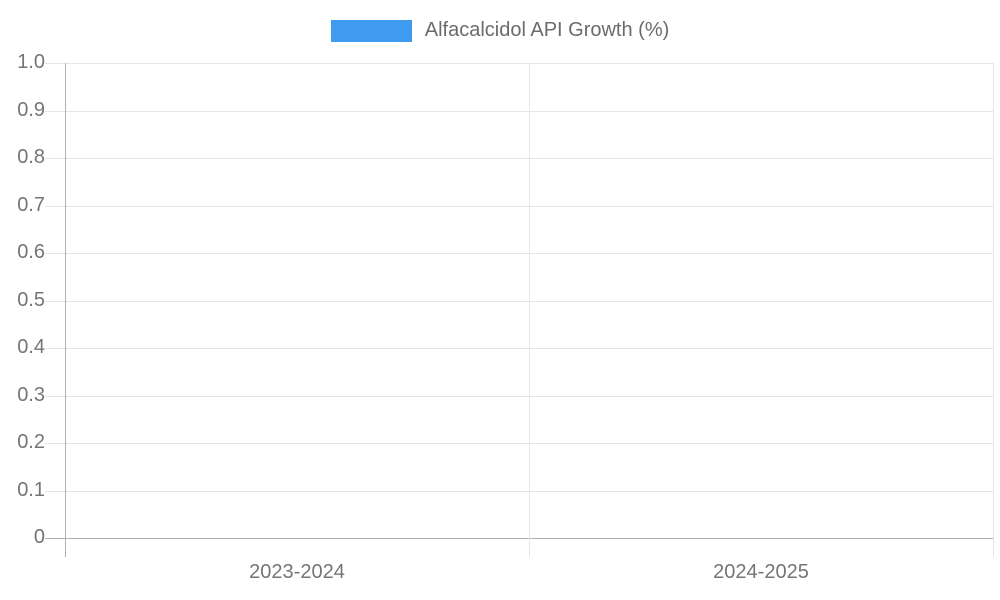 The image size is (1000, 600). I want to click on y-tick-label: 0.8, so click(31, 157).